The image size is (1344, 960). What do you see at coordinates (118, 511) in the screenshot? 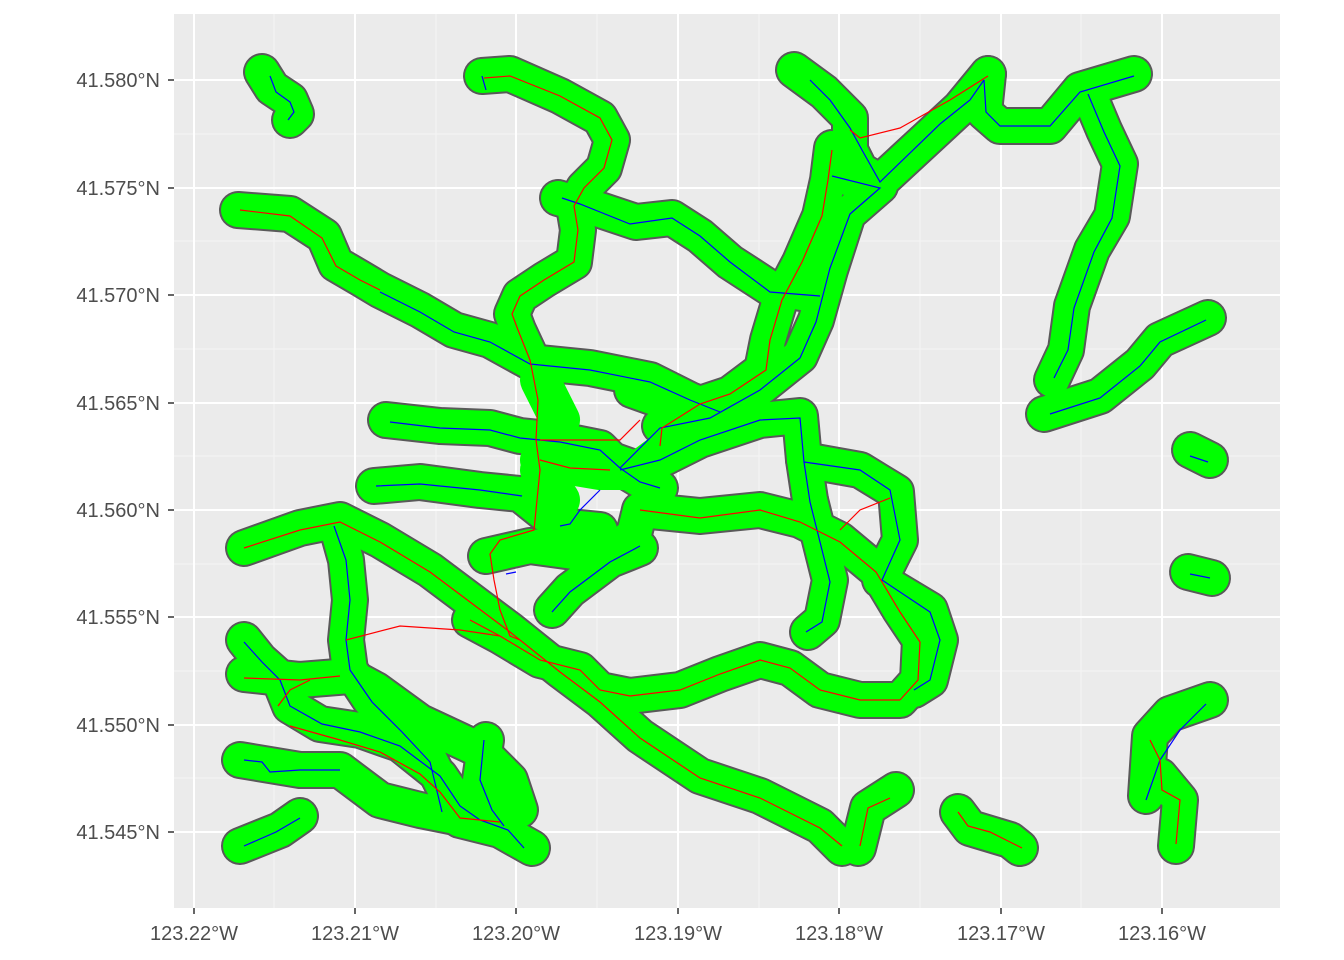
I see `y-tick-label: 41.560°N` at bounding box center [118, 511].